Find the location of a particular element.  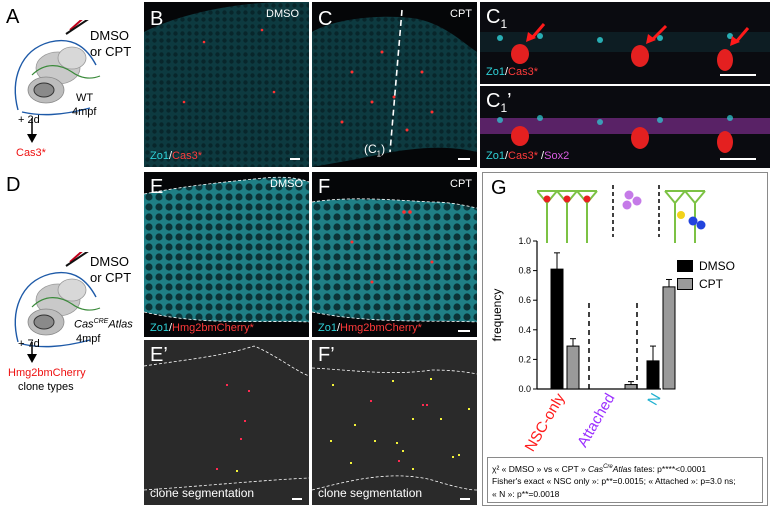

panel-c1-image: C1 Zo1/Cas3* is located at coordinates (625, 43).